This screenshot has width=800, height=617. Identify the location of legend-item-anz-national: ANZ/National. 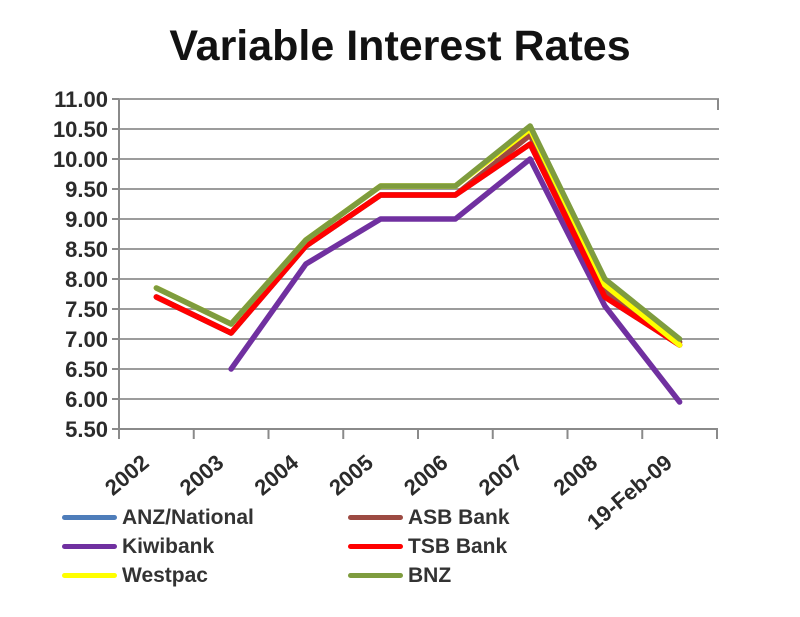
(205, 517).